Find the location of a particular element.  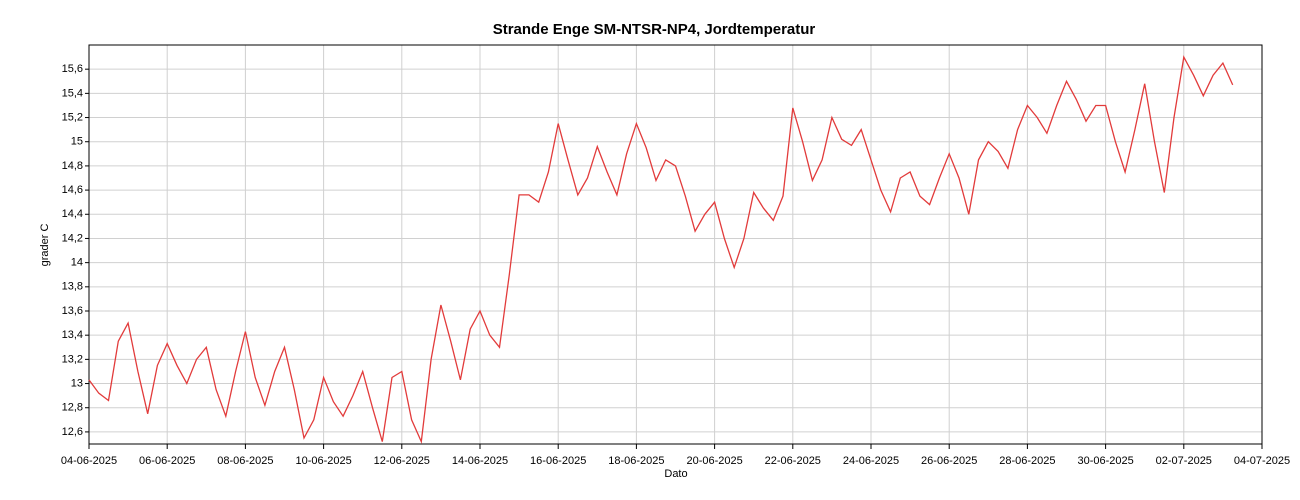

y-axis-label: grader C is located at coordinates (45, 245).